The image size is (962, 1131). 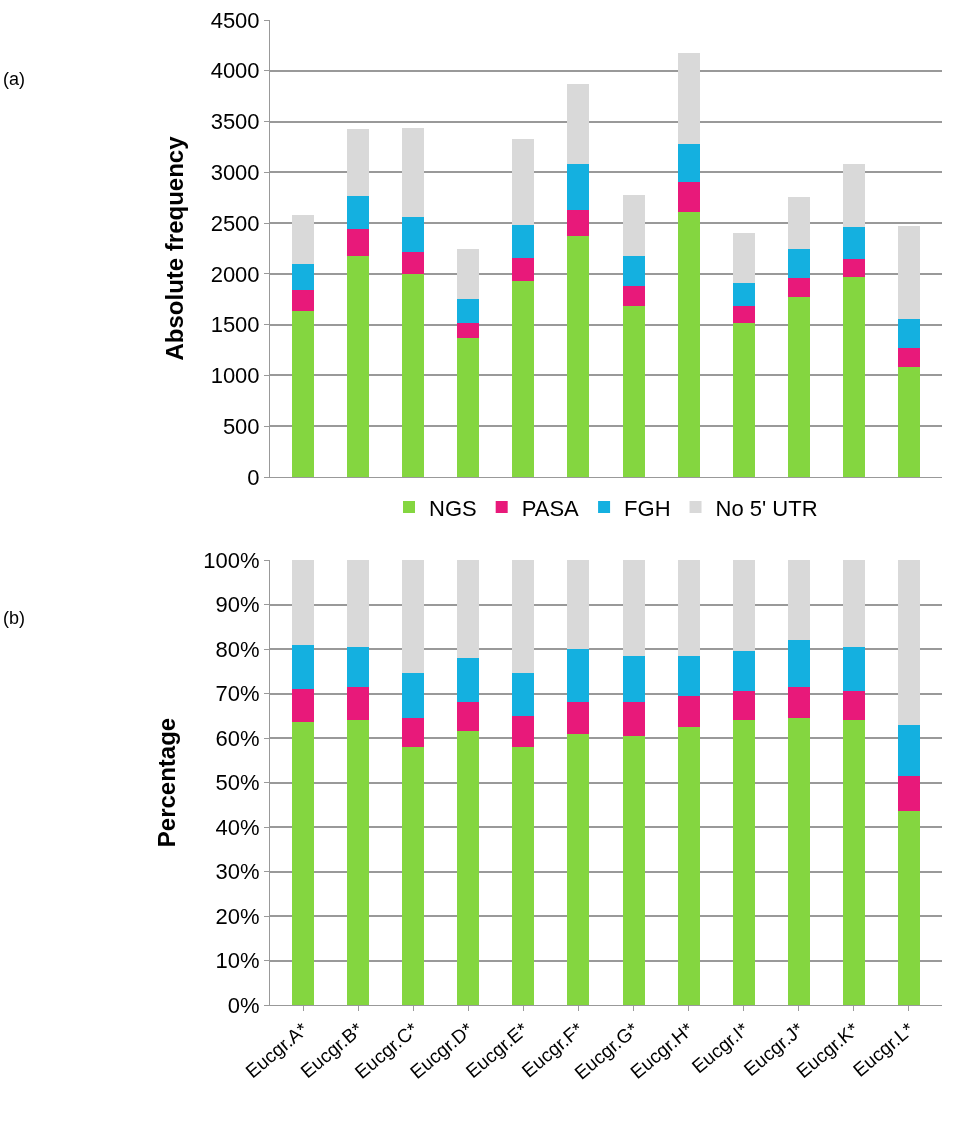 What do you see at coordinates (231, 560) in the screenshot?
I see `y-tick-label: 100%` at bounding box center [231, 560].